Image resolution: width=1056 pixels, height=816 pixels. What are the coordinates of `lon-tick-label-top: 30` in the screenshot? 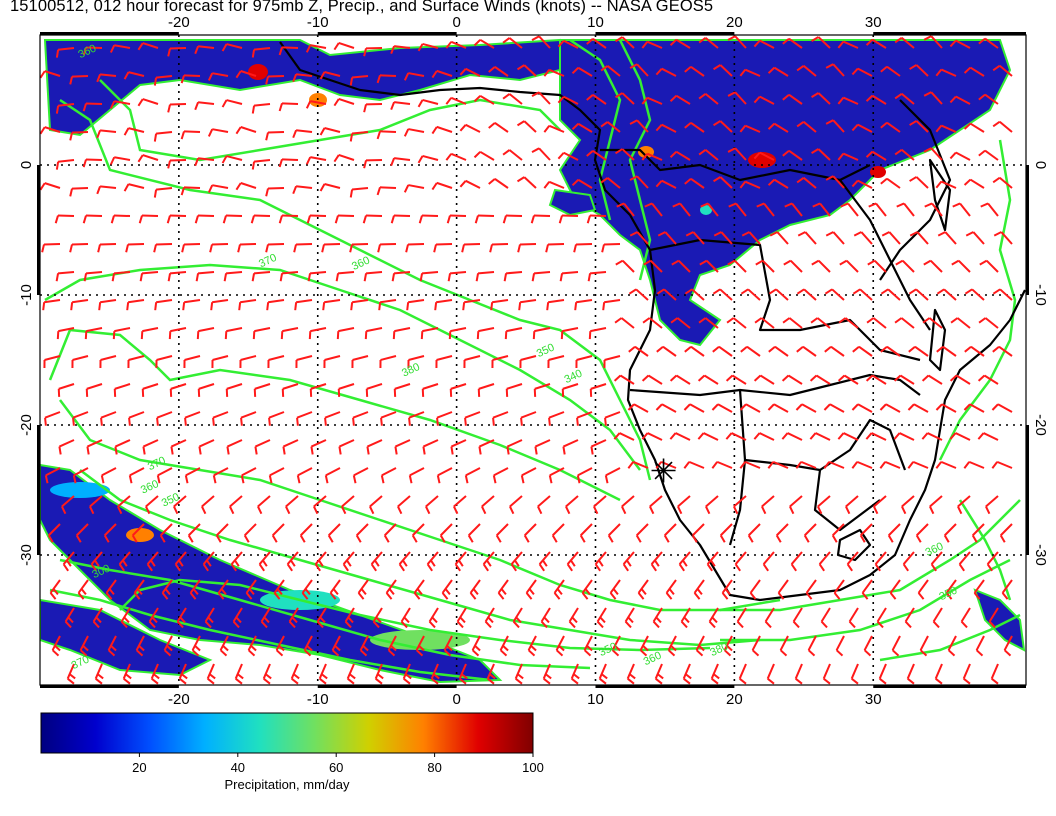 It's located at (873, 22).